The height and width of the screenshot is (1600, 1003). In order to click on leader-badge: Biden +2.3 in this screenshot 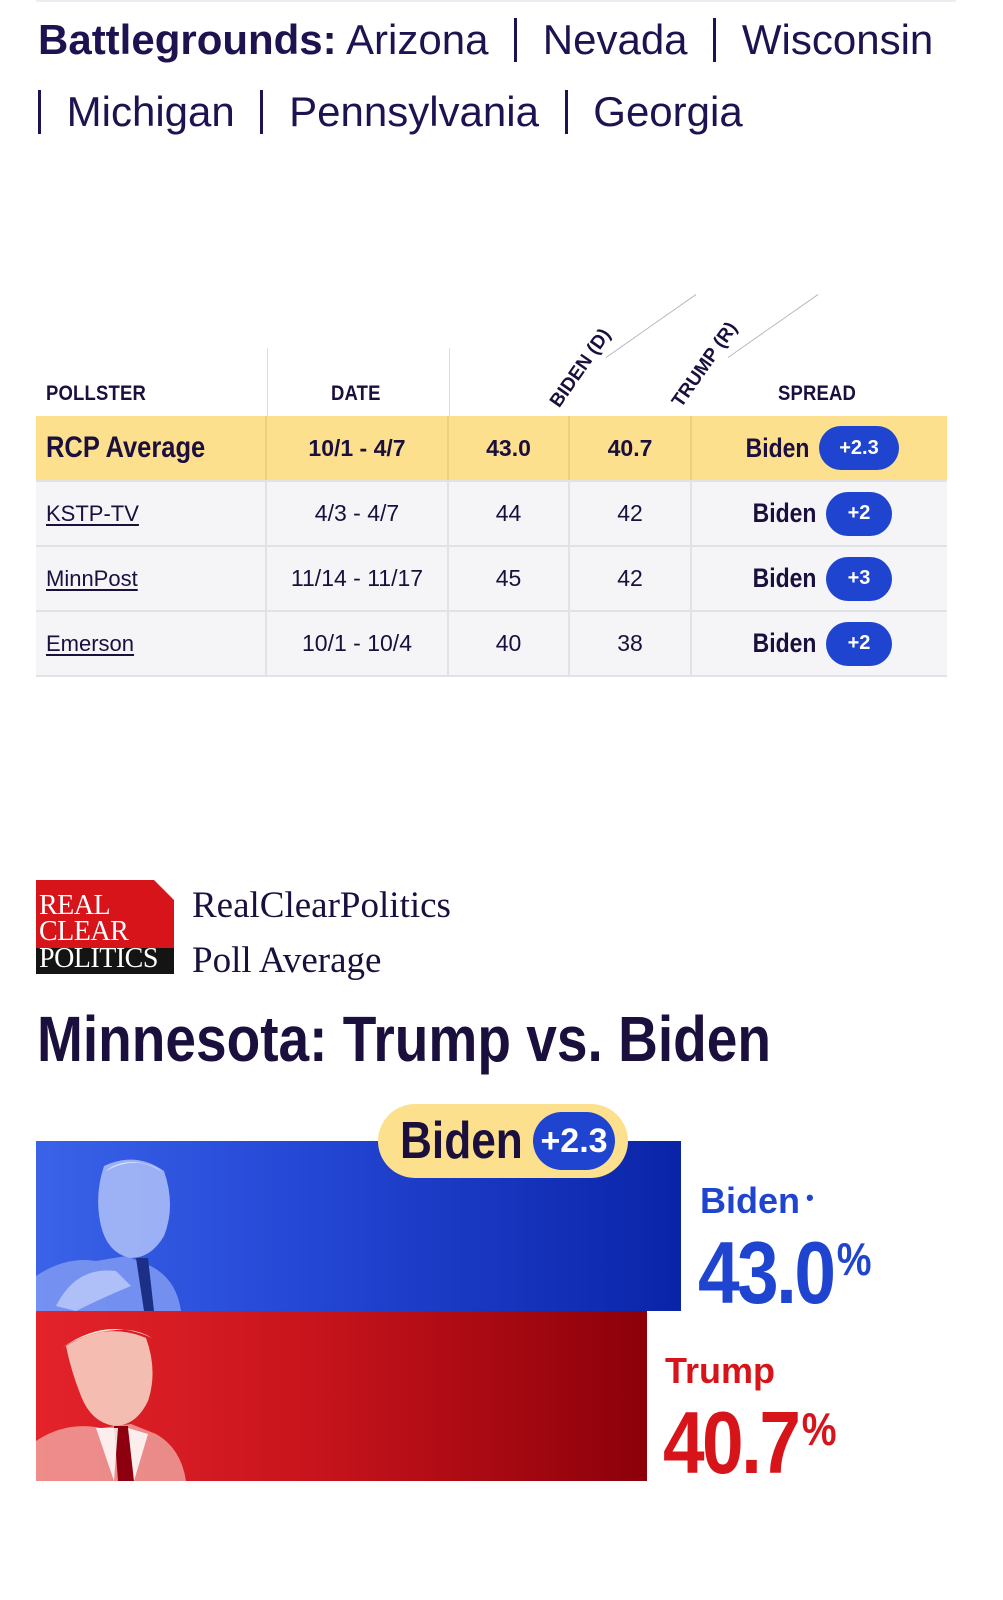, I will do `click(503, 1141)`.